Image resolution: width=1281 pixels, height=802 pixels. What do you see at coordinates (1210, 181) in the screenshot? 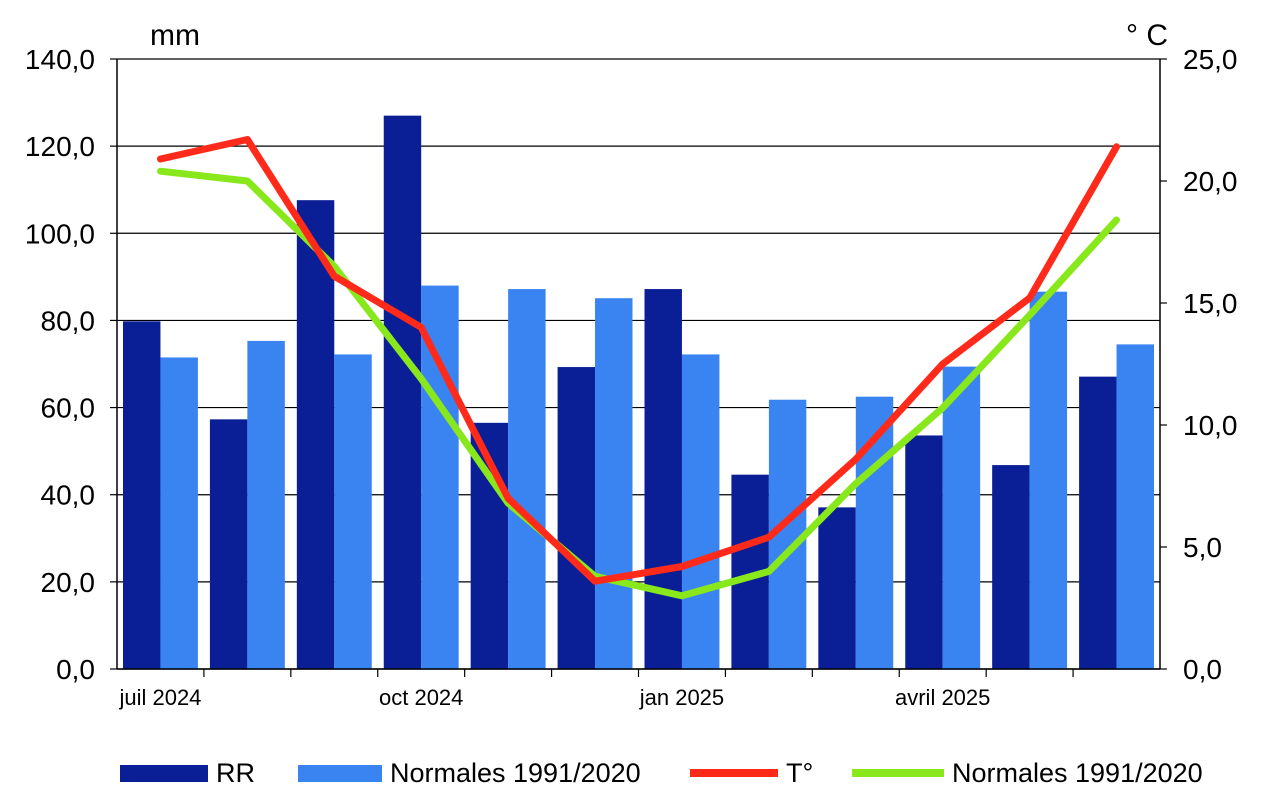
I see `right-tick-label: 20,0` at bounding box center [1210, 181].